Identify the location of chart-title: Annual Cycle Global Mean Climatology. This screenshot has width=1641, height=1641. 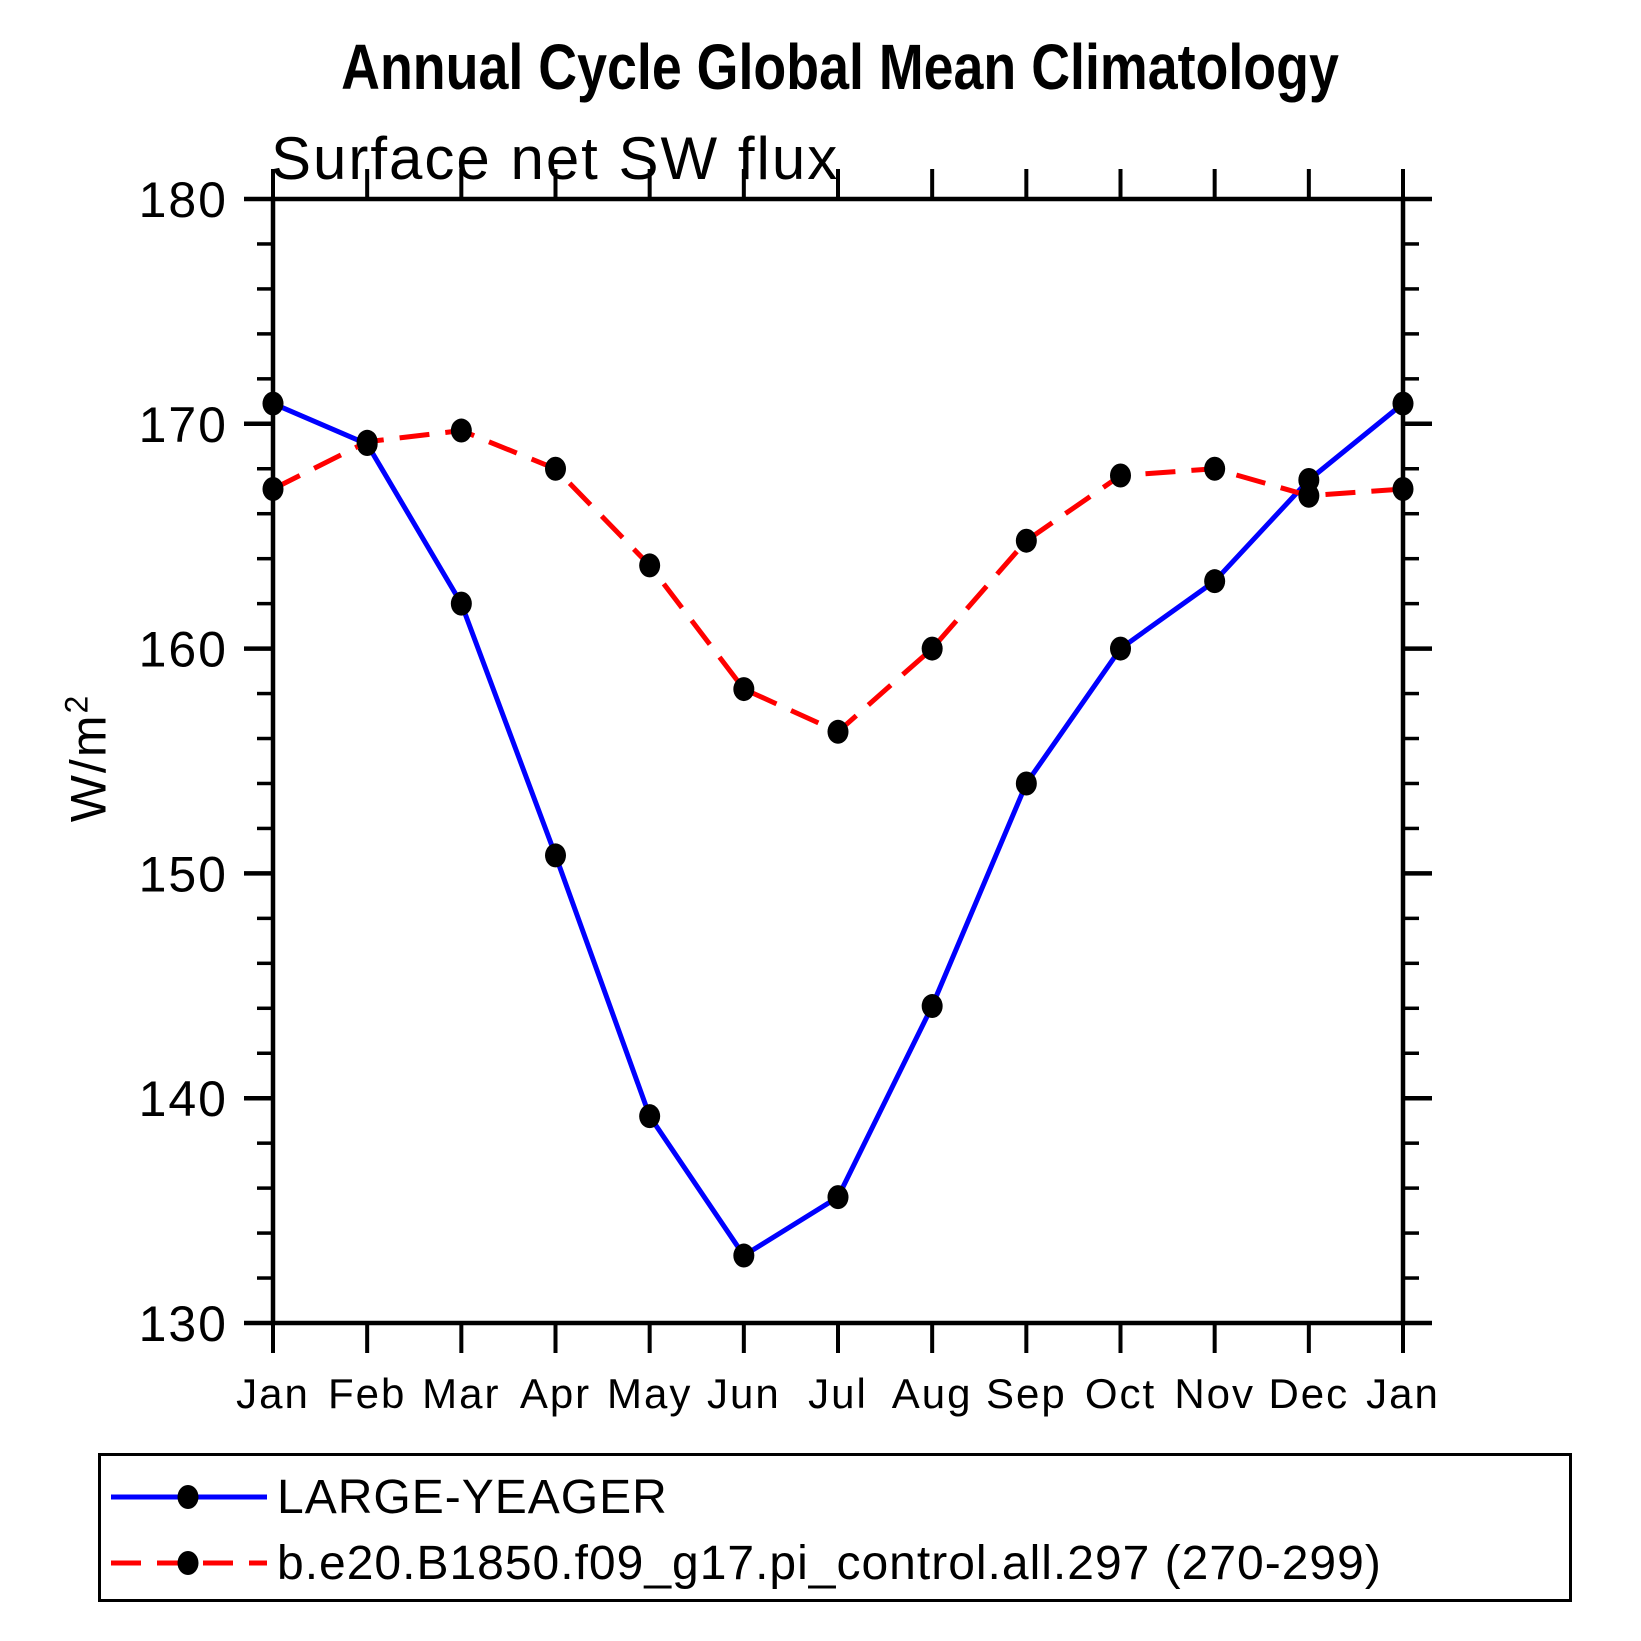
(840, 67).